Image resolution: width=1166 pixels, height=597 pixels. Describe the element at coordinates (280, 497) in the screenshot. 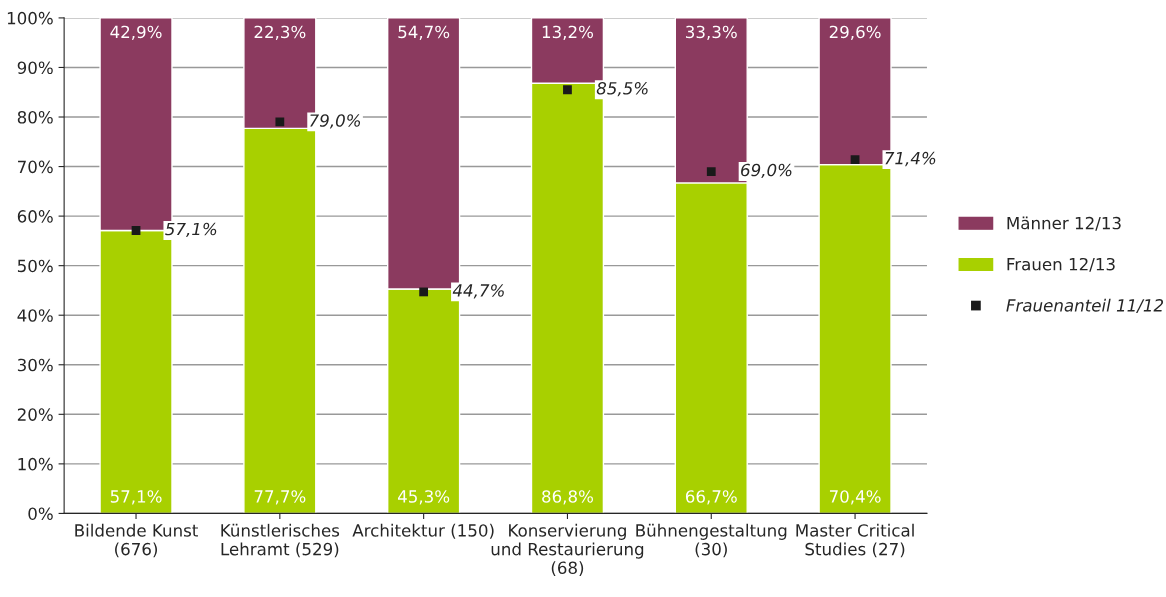

I see `data-label: 77,7%` at that location.